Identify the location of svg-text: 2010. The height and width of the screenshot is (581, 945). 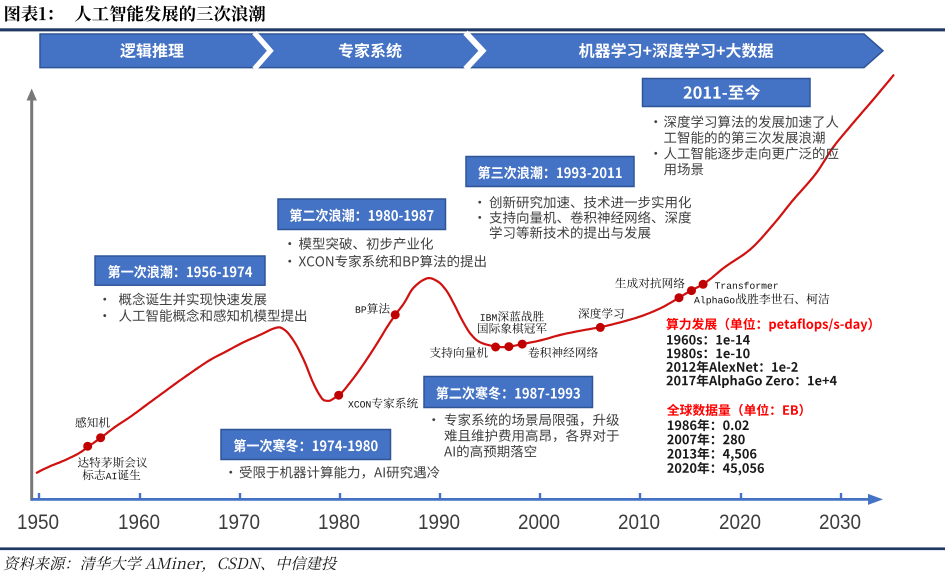
(639, 522).